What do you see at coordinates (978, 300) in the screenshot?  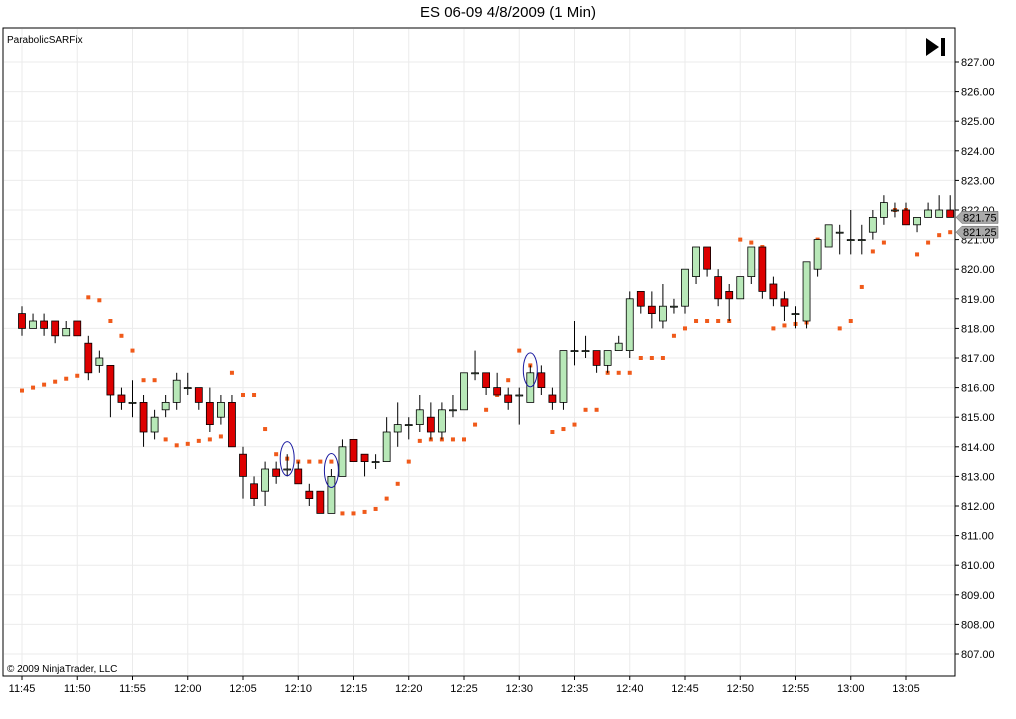 I see `y-tick-label: 819.00` at bounding box center [978, 300].